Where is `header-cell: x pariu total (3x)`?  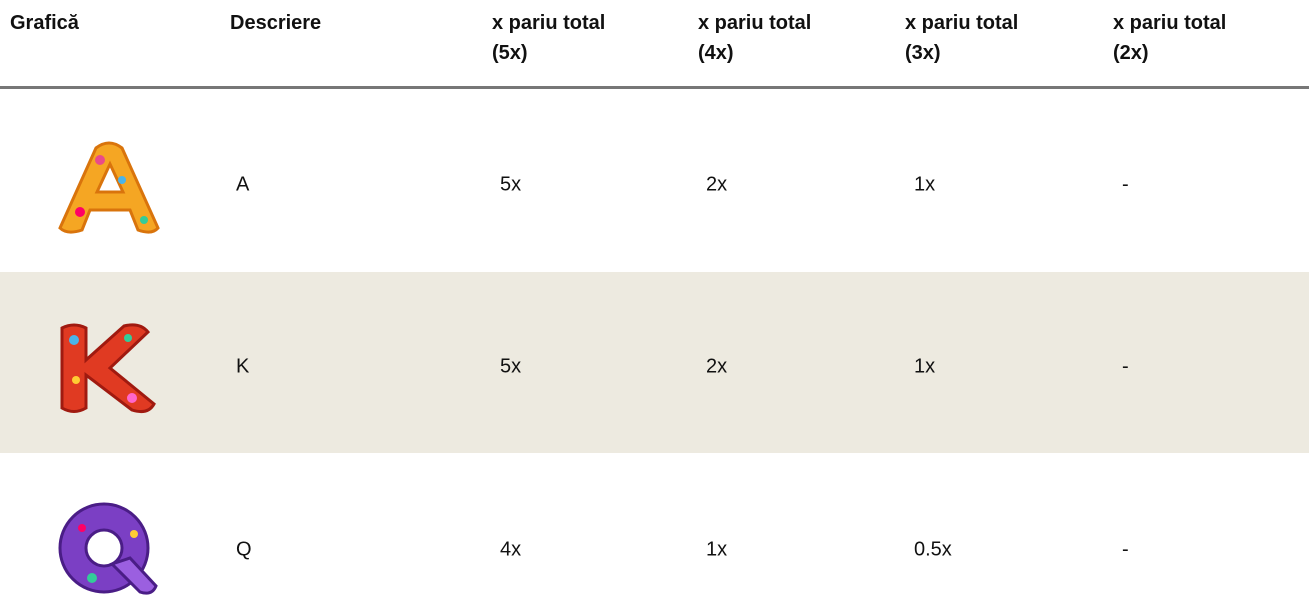
header-cell: x pariu total (3x) is located at coordinates (962, 38).